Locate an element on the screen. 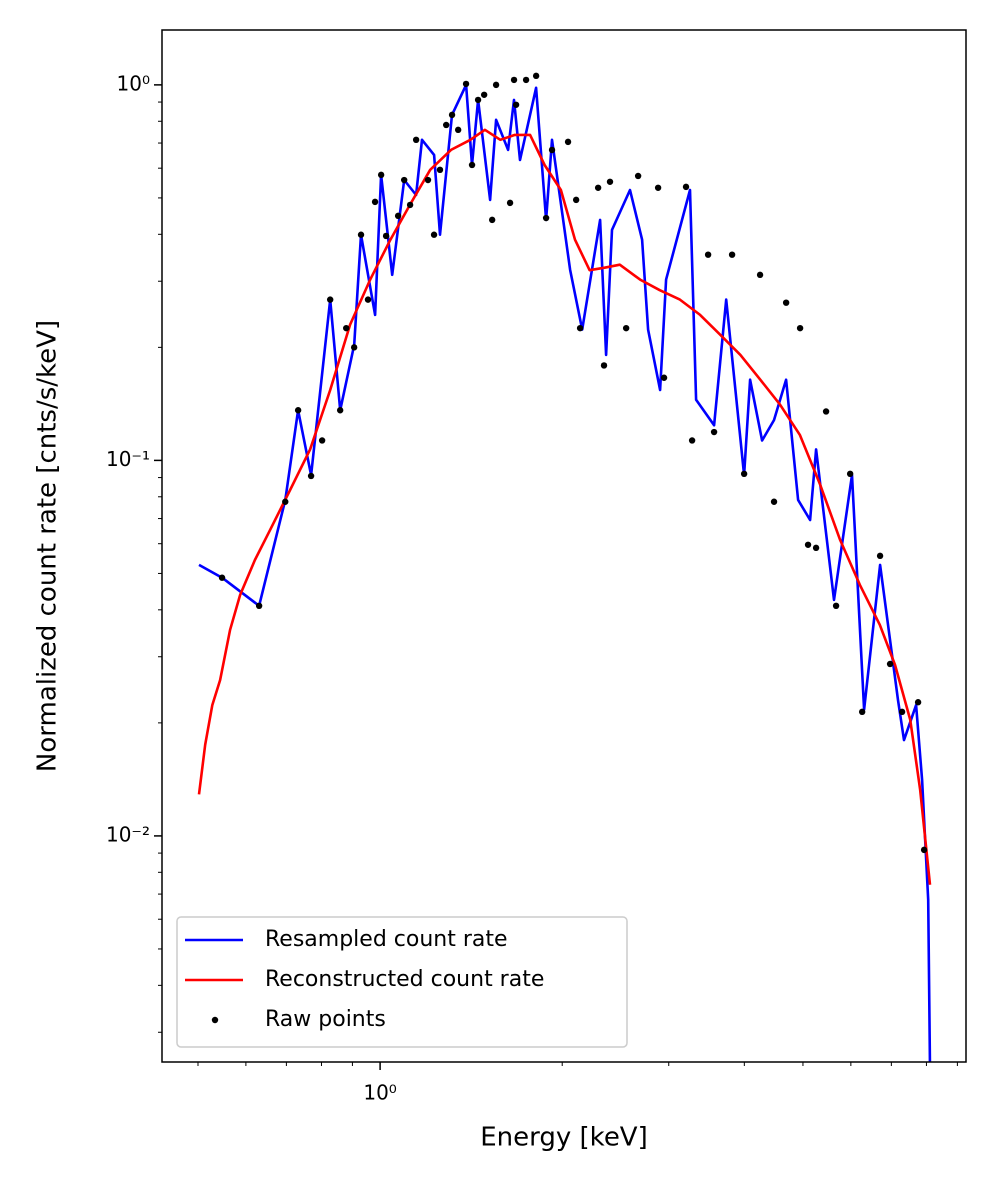 The image size is (997, 1196). legend-marker is located at coordinates (215, 1020).